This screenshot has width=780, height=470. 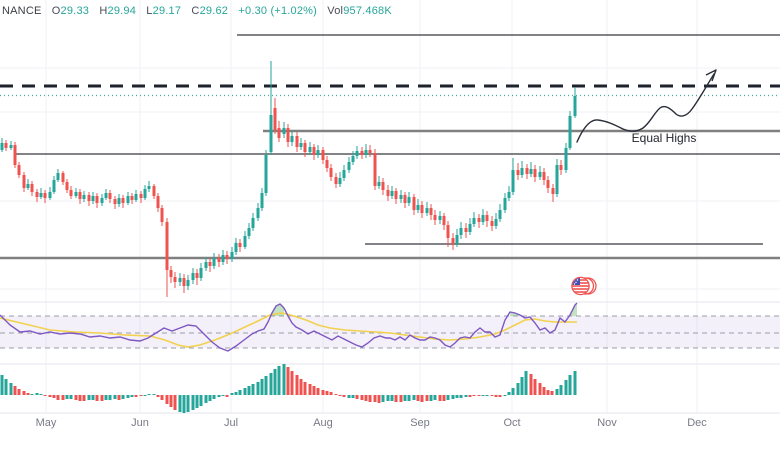 I want to click on open-value: 29.33, so click(x=75, y=11).